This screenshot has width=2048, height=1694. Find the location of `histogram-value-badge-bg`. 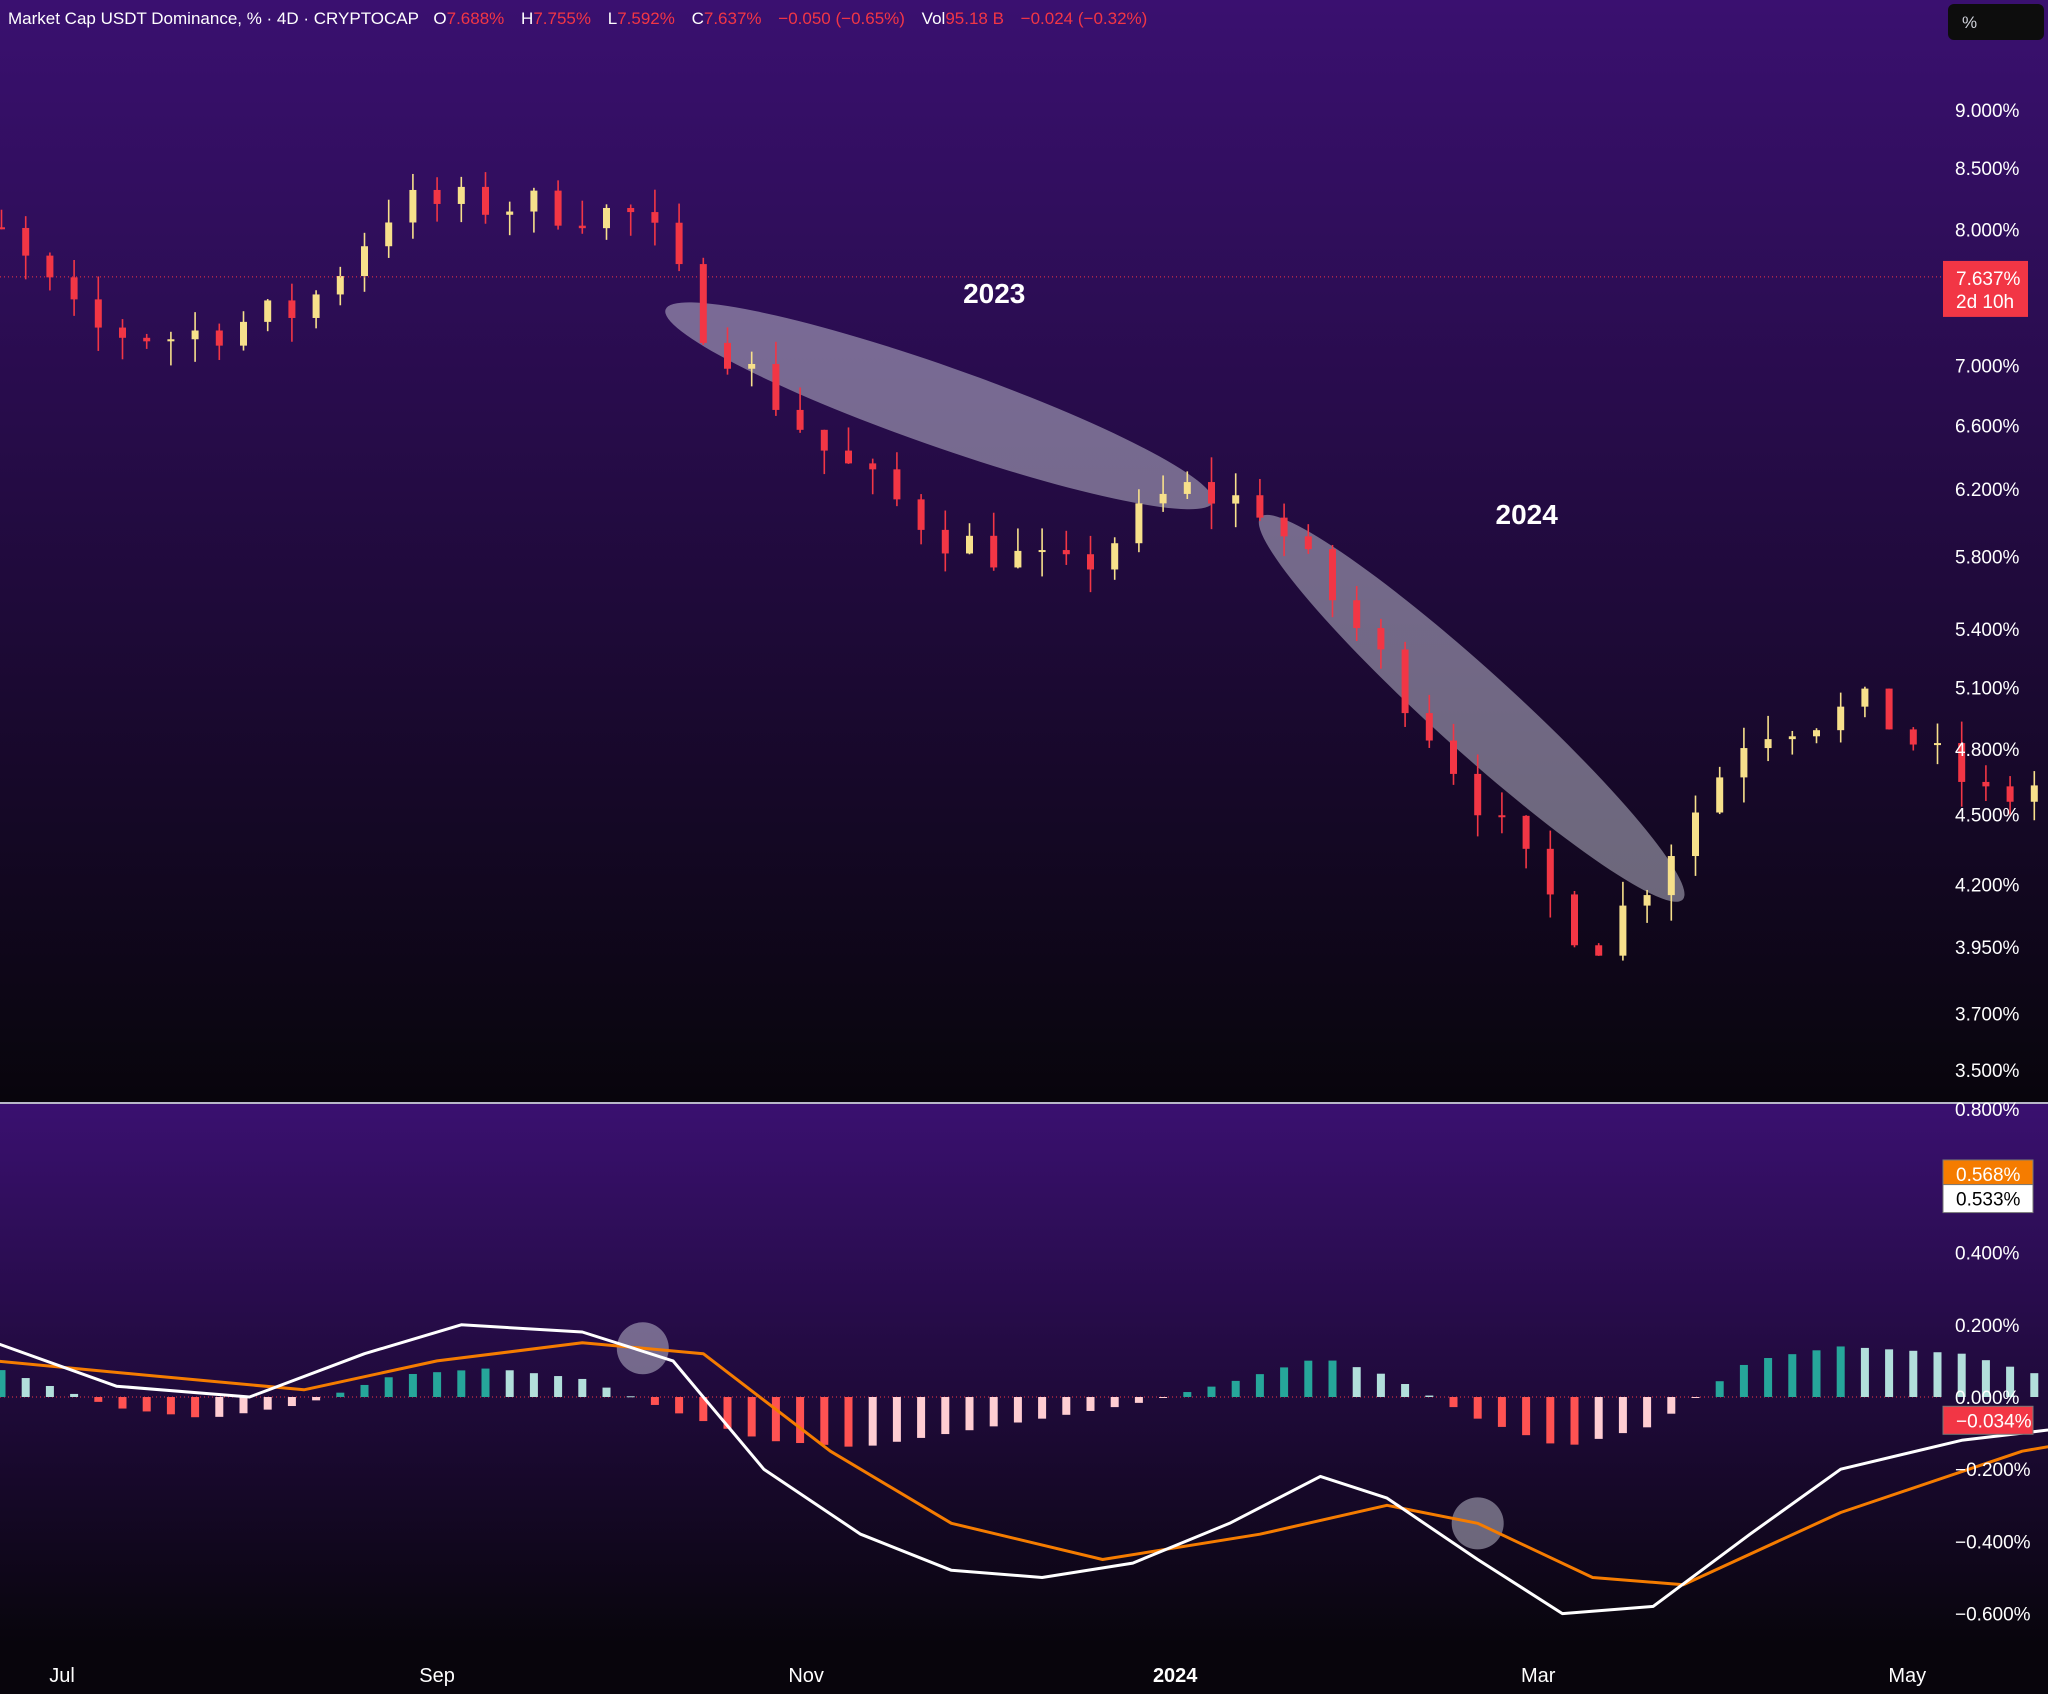

histogram-value-badge-bg is located at coordinates (1988, 1420).